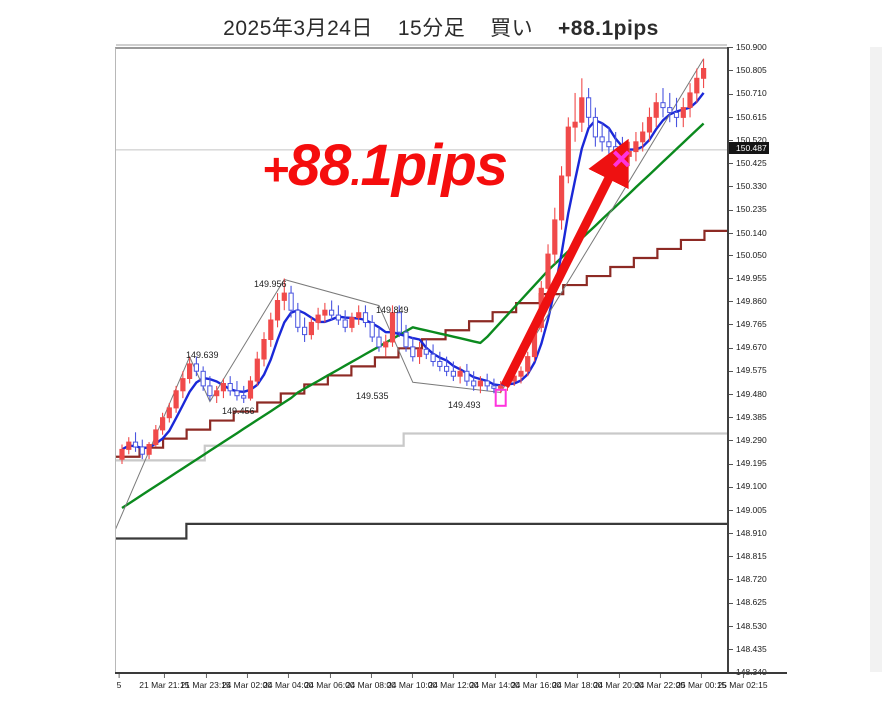  What do you see at coordinates (751, 440) in the screenshot?
I see `price-tick-label: 149.290` at bounding box center [751, 440].